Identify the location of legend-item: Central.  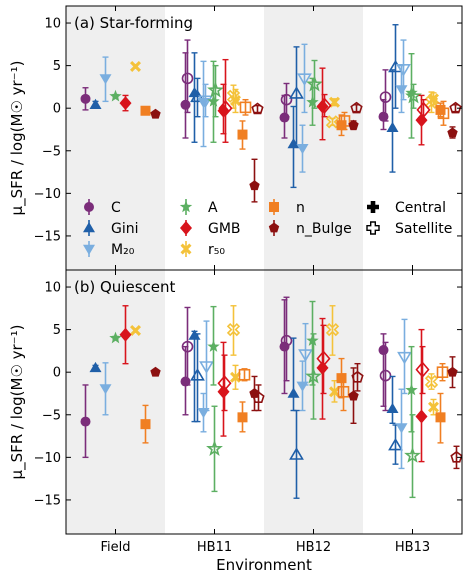
(406, 208).